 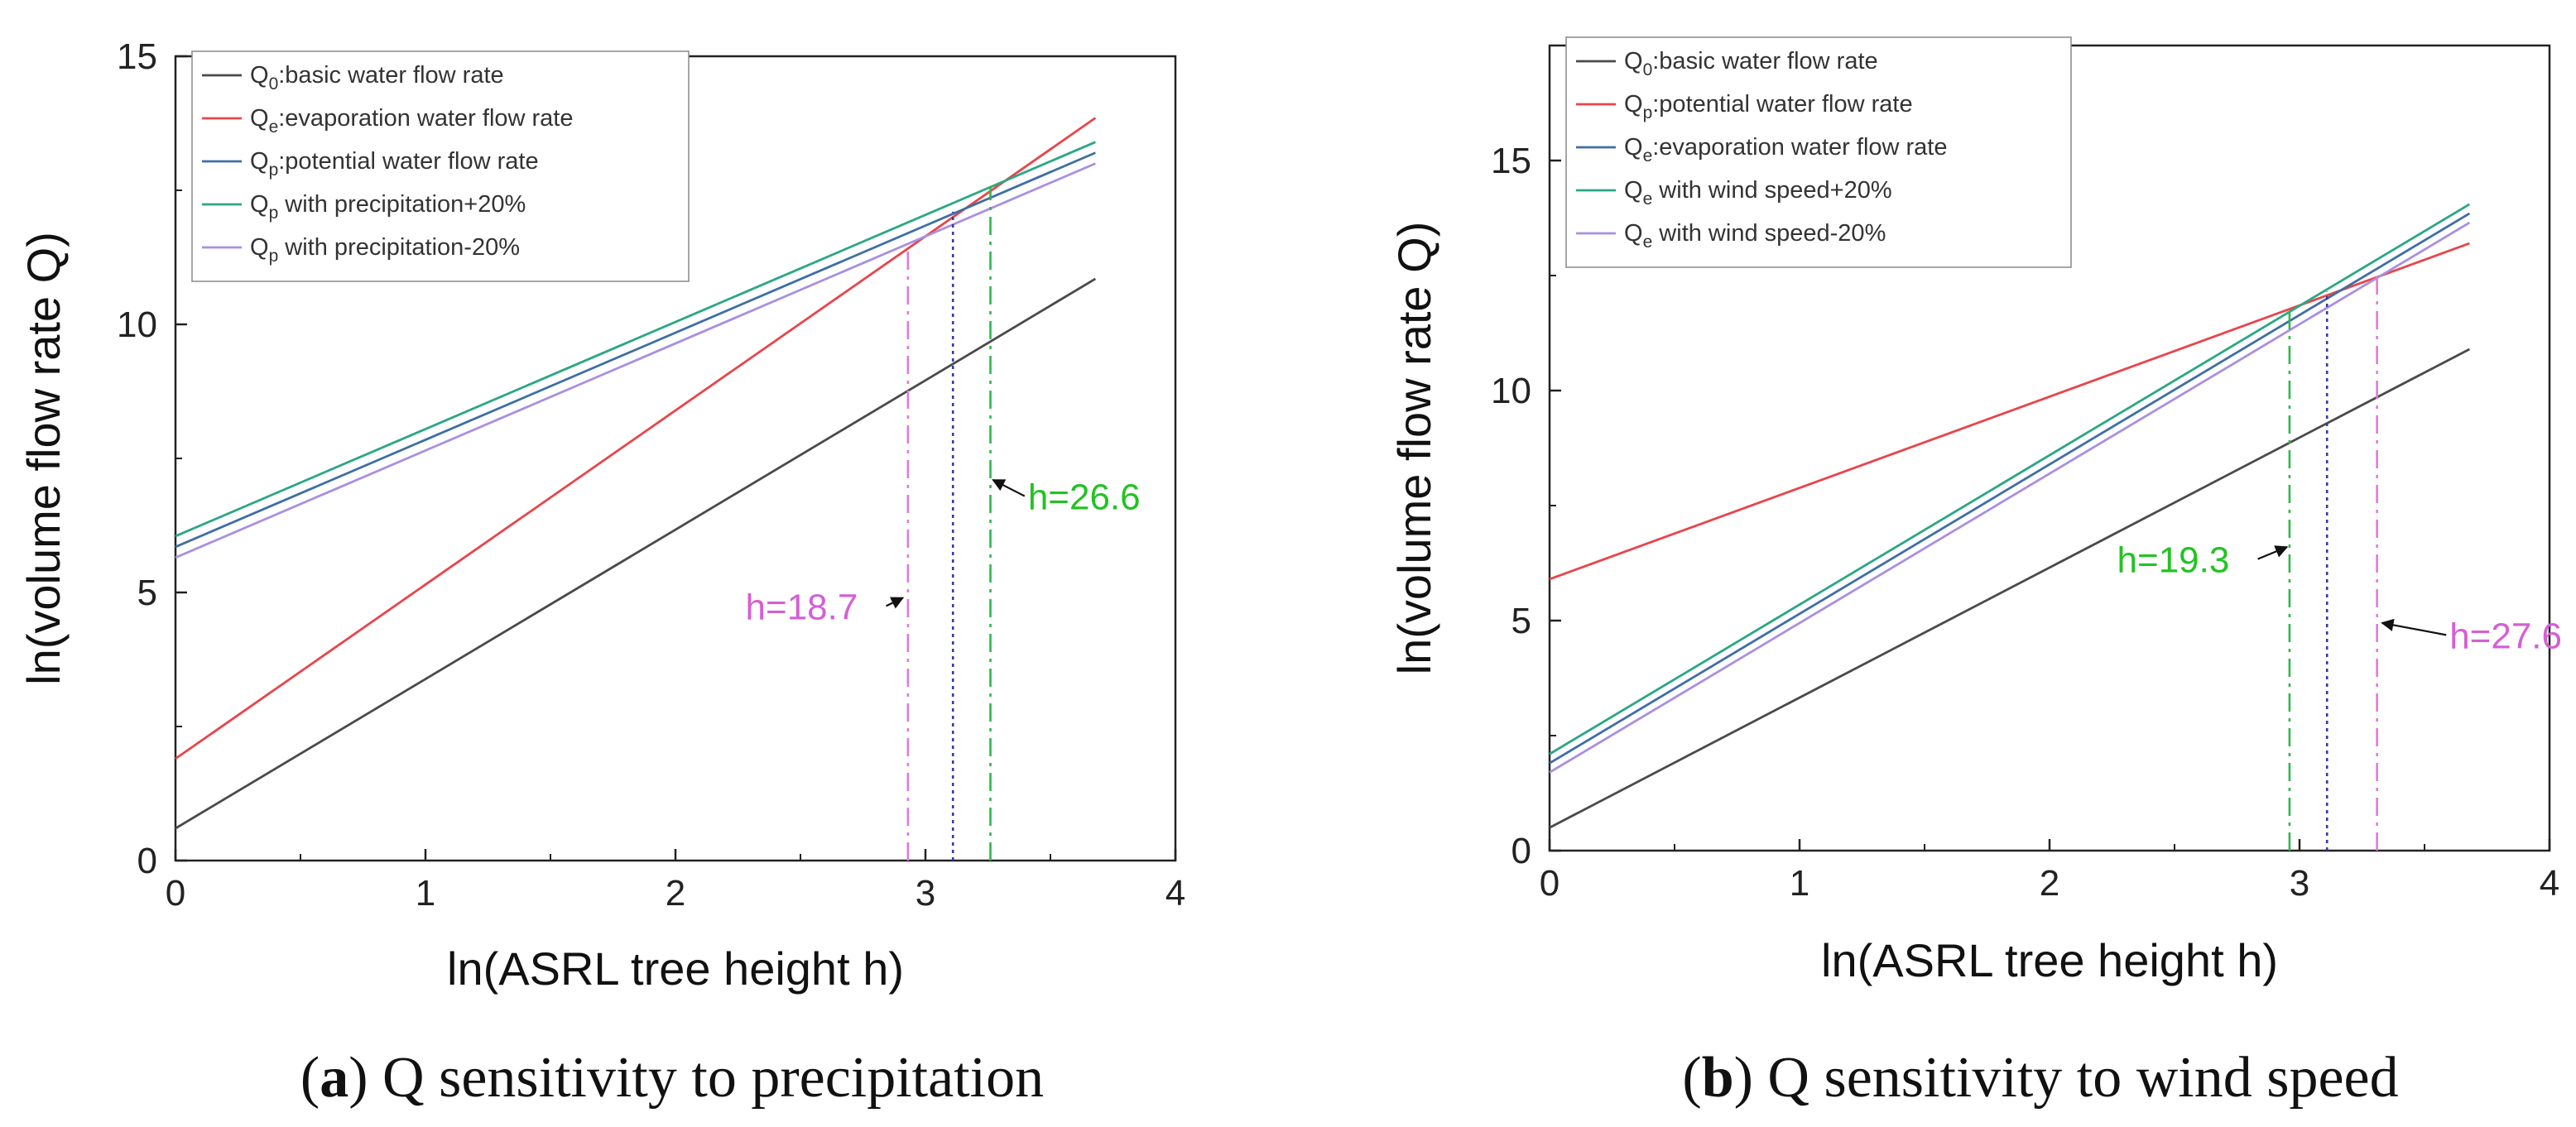 I want to click on legend-entry-4: Qe with wind speed+20%, so click(x=1758, y=193).